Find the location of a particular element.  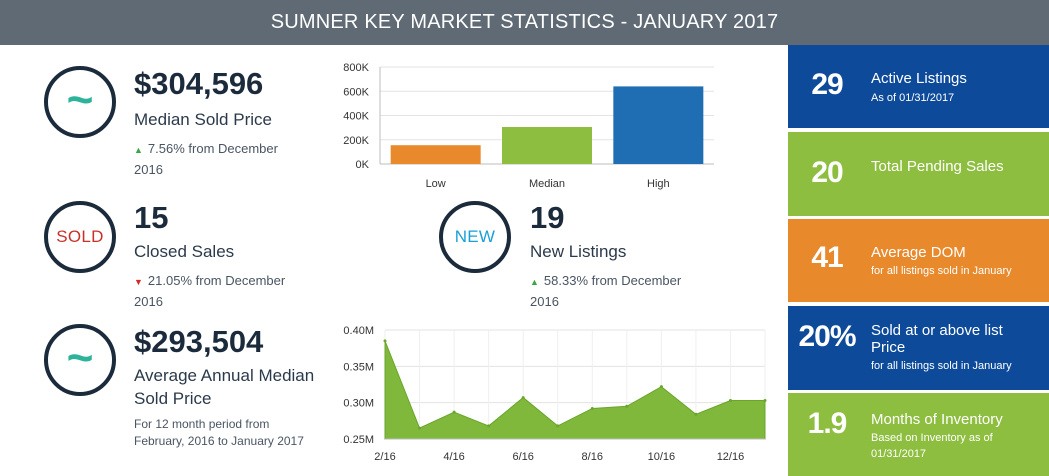

new-icon-text: NEW is located at coordinates (475, 236).